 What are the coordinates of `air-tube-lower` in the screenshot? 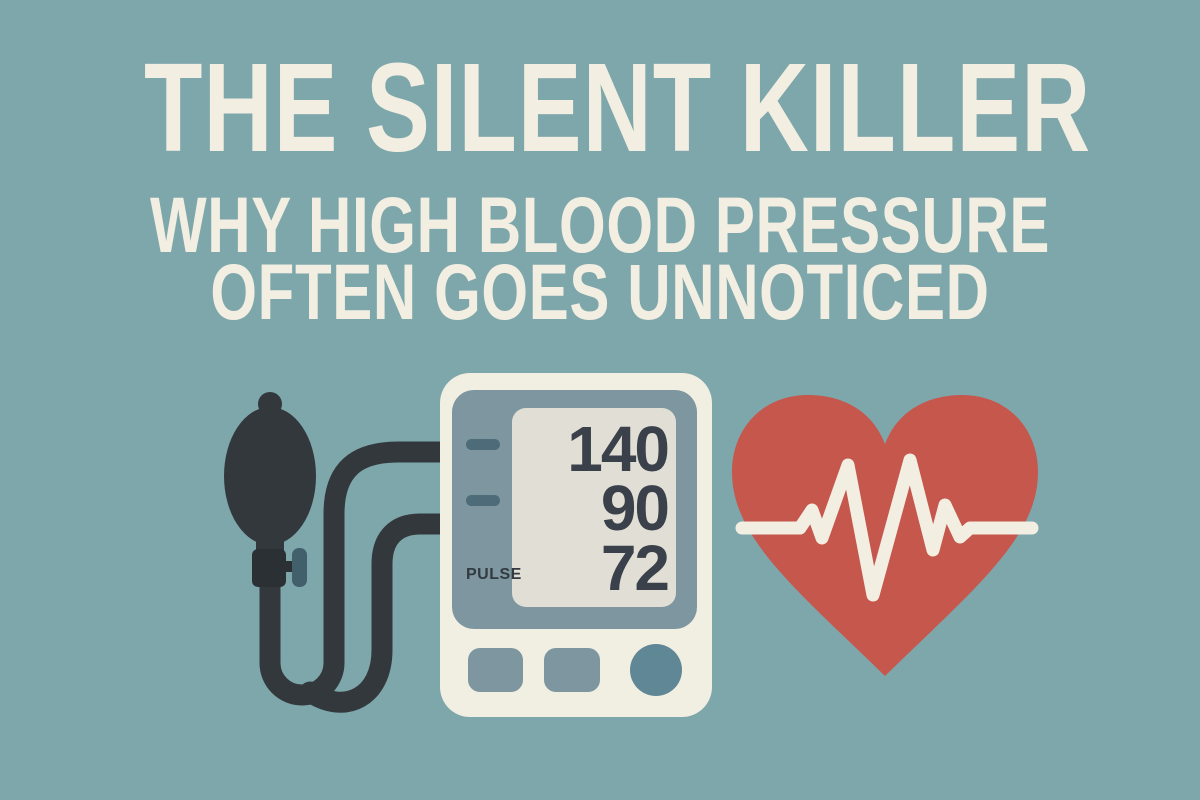 It's located at (378, 613).